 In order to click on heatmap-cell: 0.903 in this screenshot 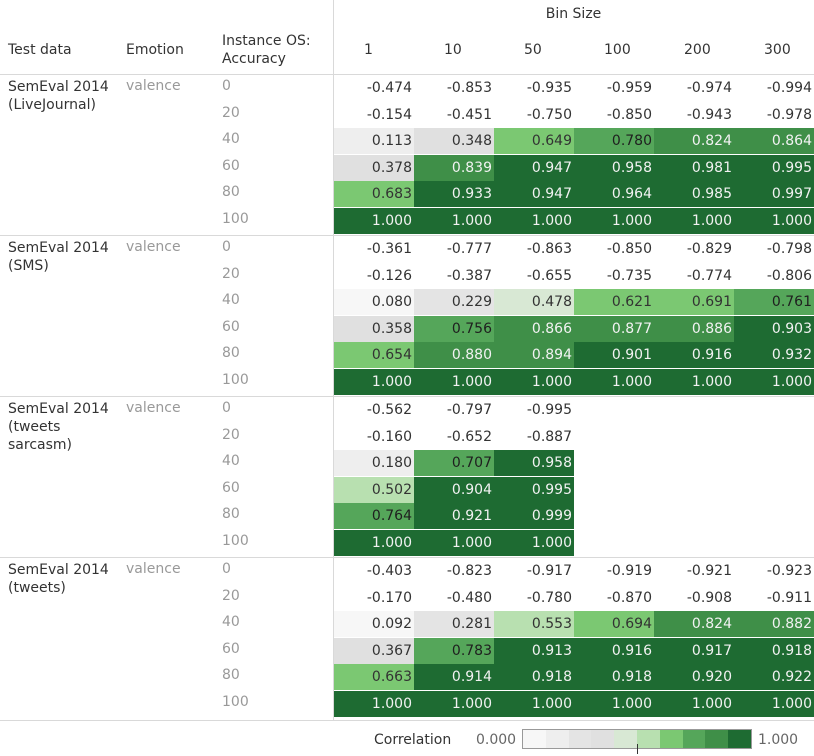, I will do `click(774, 328)`.